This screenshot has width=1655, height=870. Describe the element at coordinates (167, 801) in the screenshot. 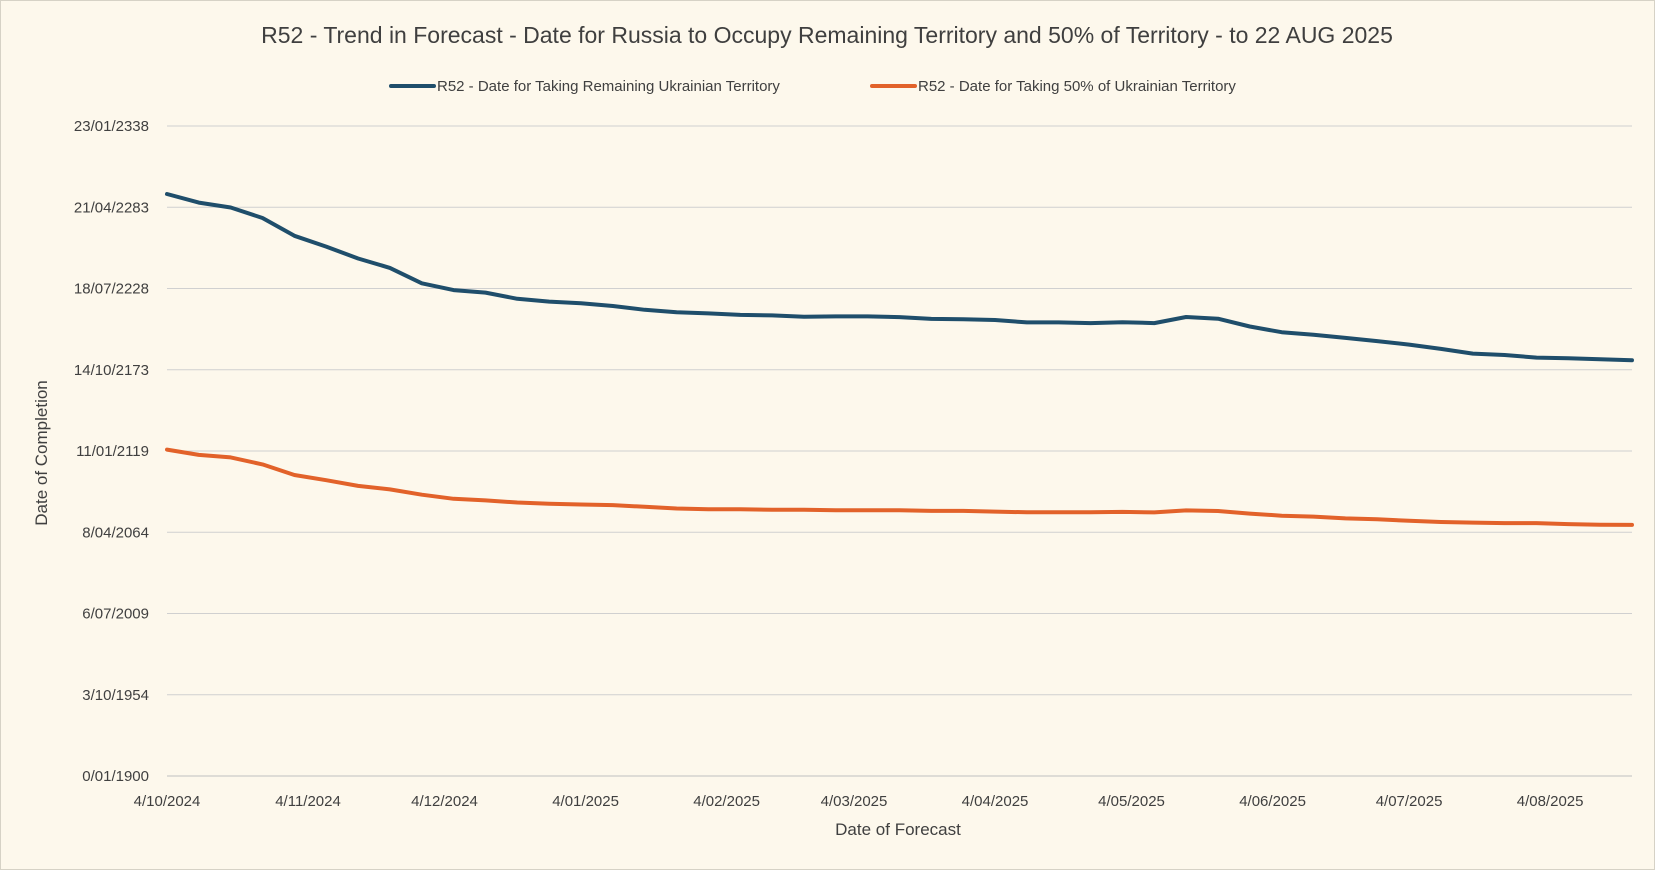

I see `x-tick-label: 4/10/2024` at that location.